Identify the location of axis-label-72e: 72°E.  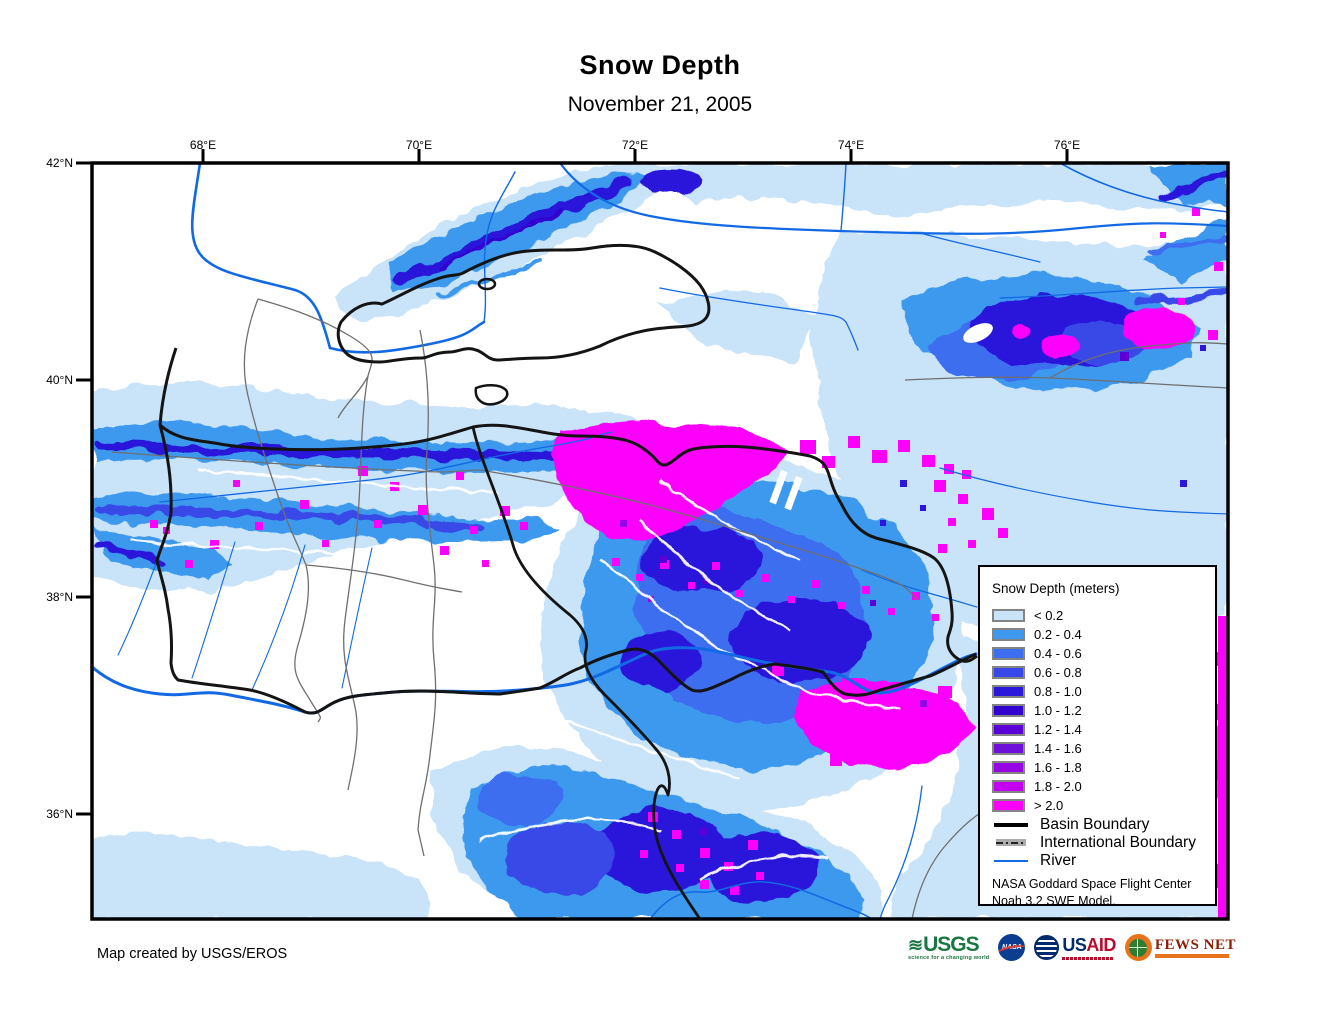
(635, 145).